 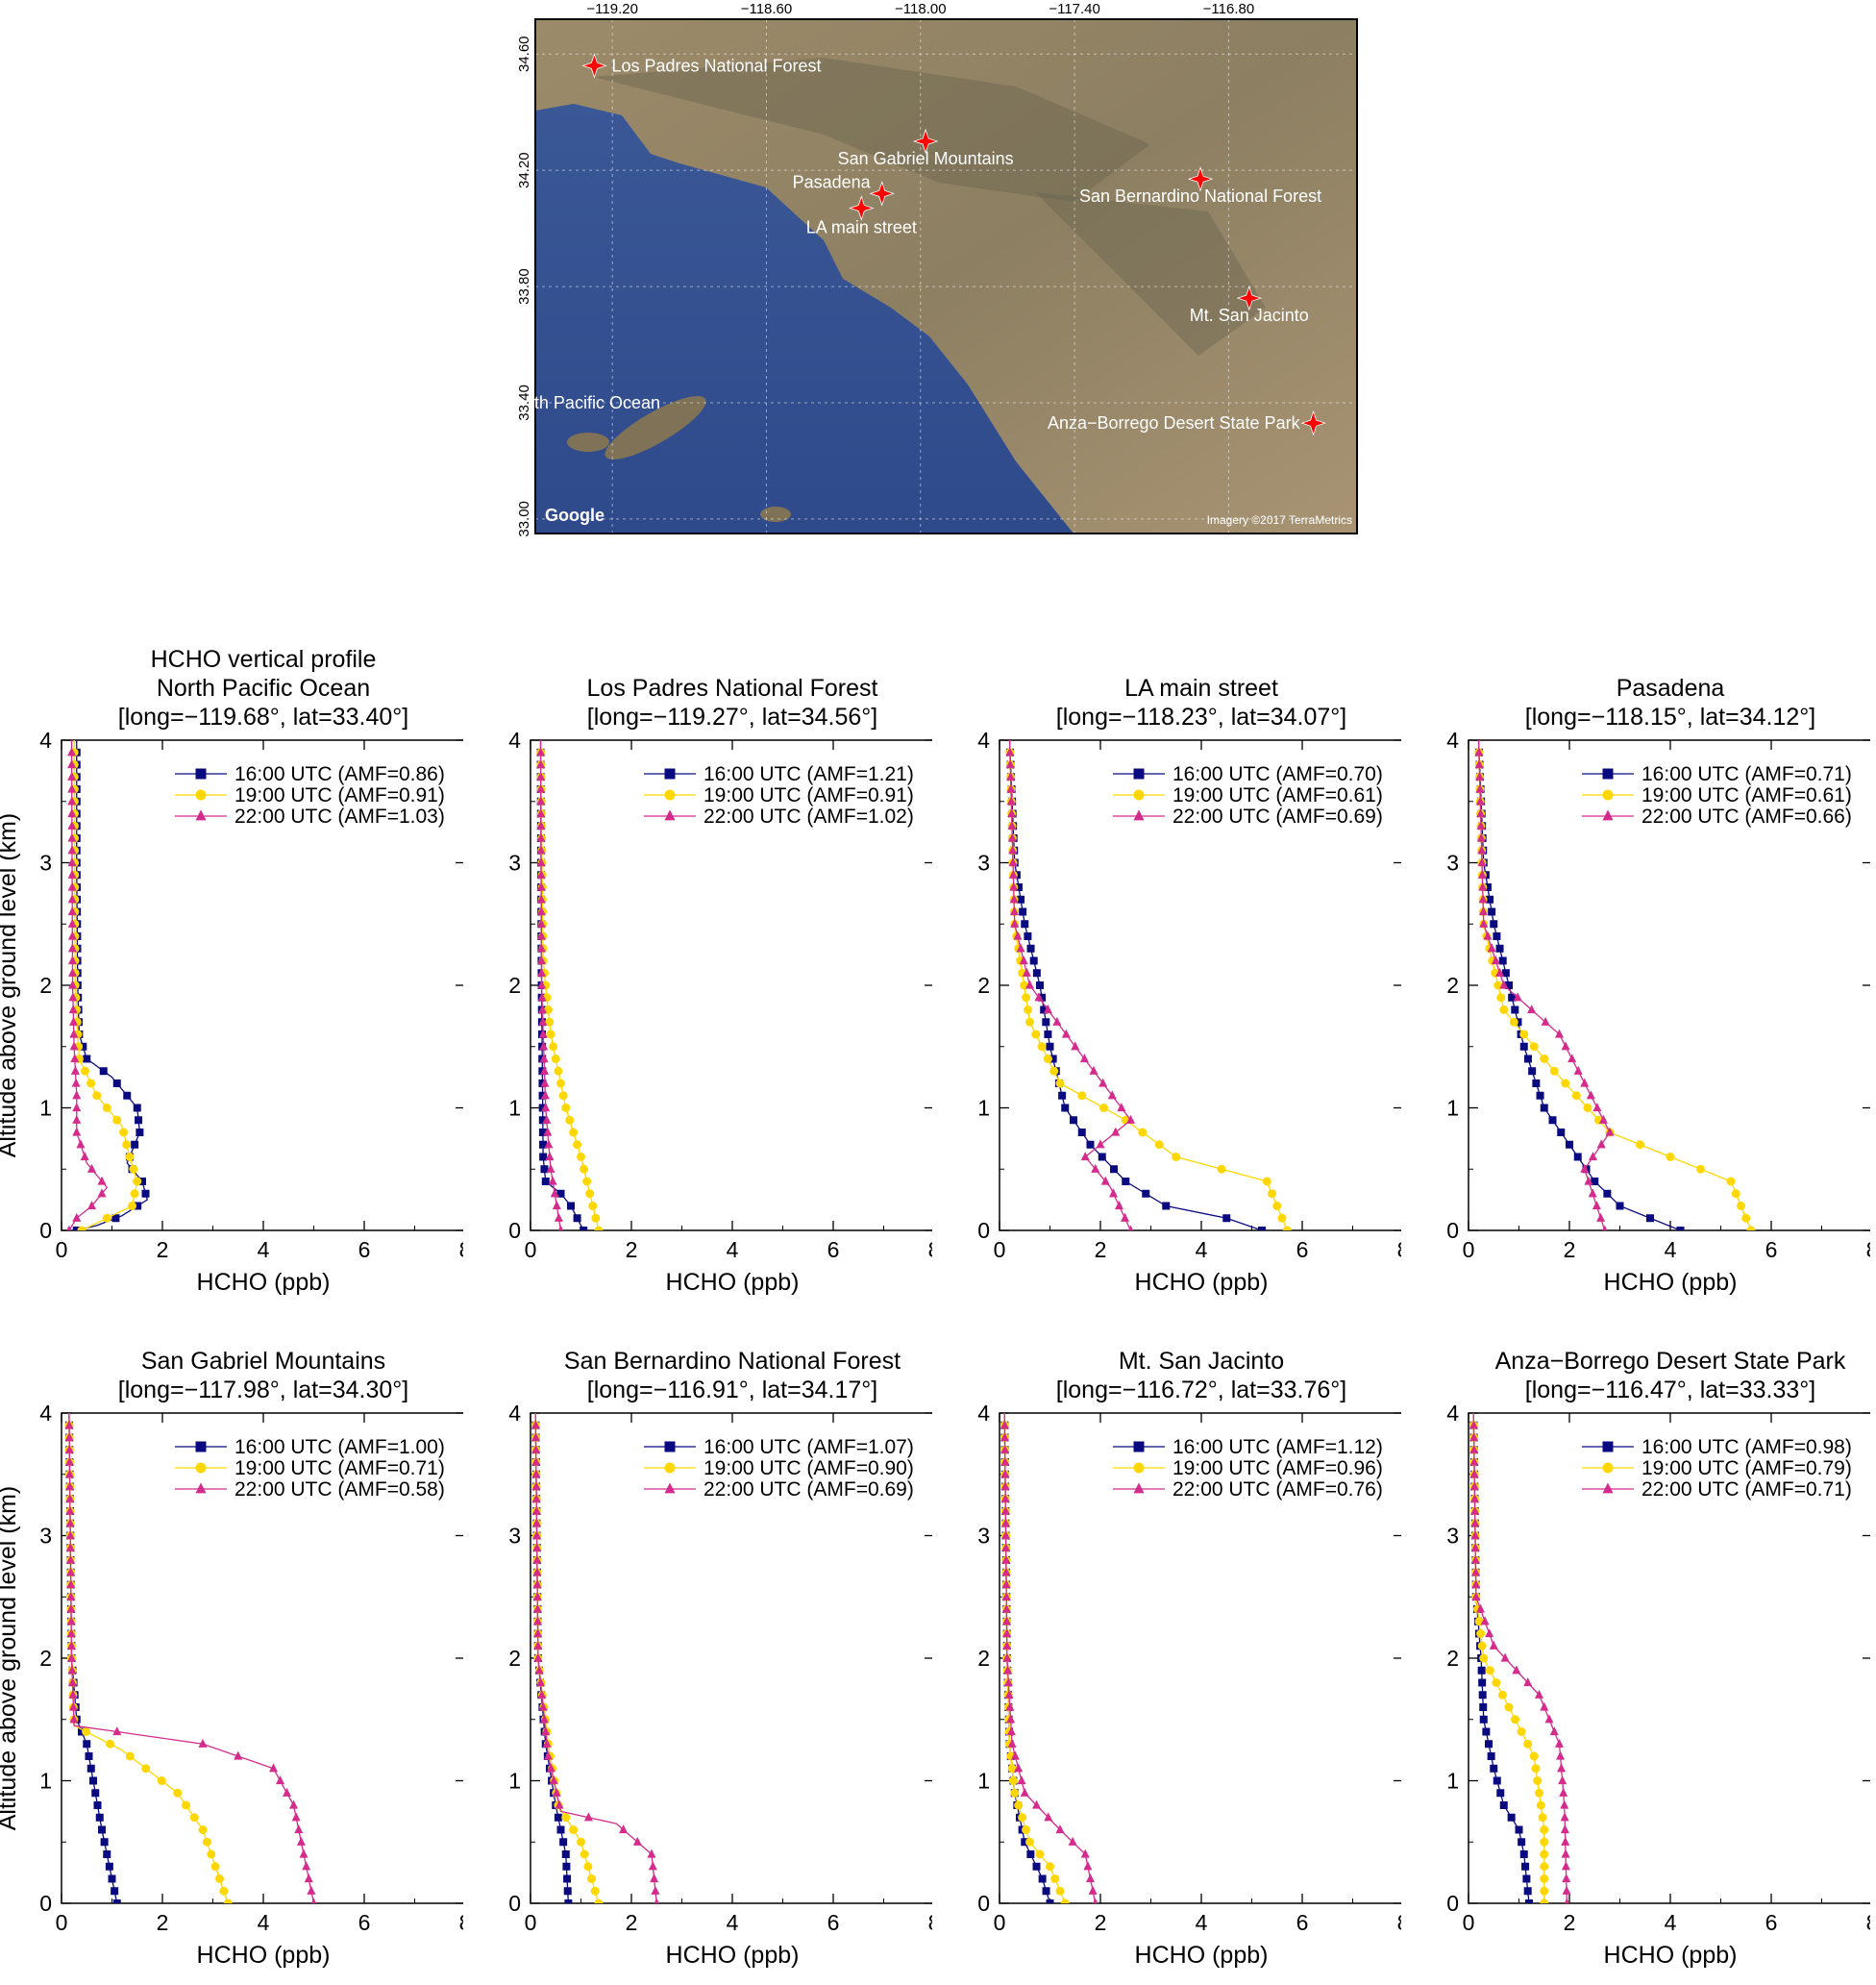 What do you see at coordinates (1302, 1922) in the screenshot?
I see `x-tick-label: 6` at bounding box center [1302, 1922].